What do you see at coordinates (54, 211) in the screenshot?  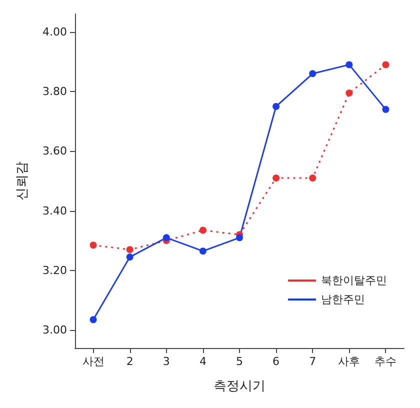 I see `y-tick-label: 3.40` at bounding box center [54, 211].